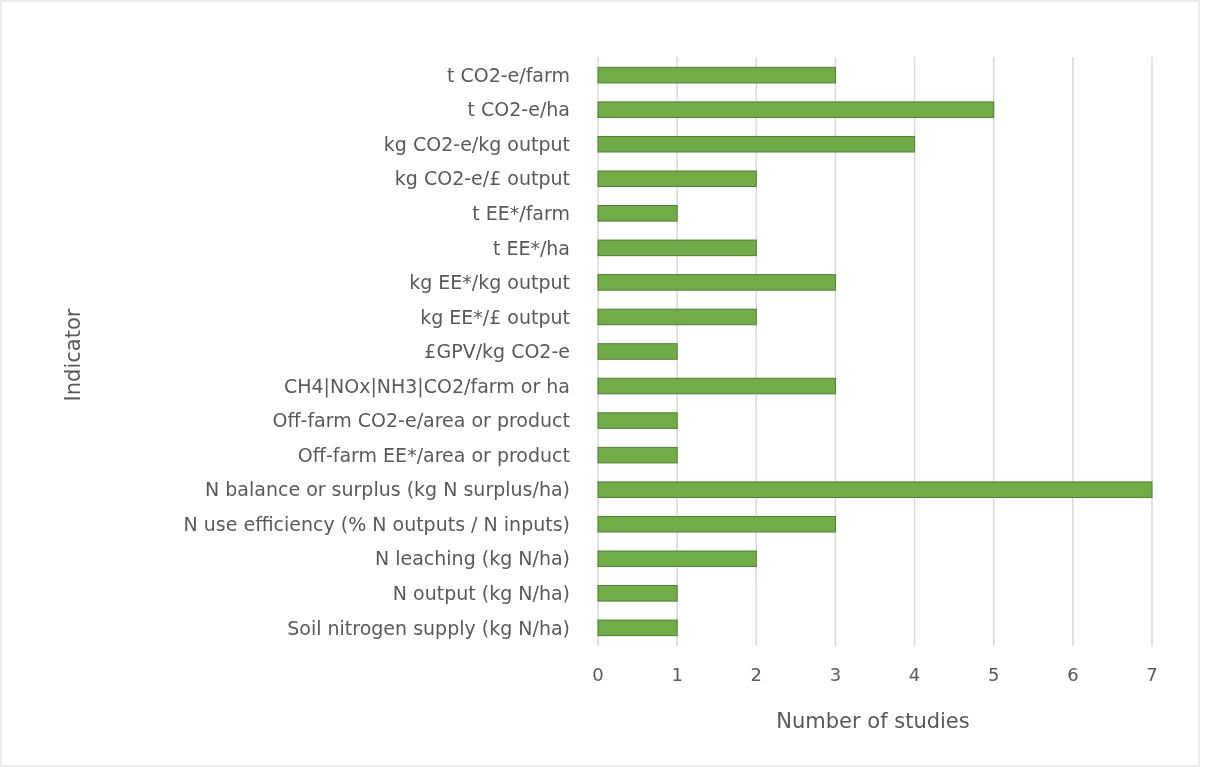  I want to click on y-tick-label: N balance or surplus (kg N surplus/ha), so click(387, 489).